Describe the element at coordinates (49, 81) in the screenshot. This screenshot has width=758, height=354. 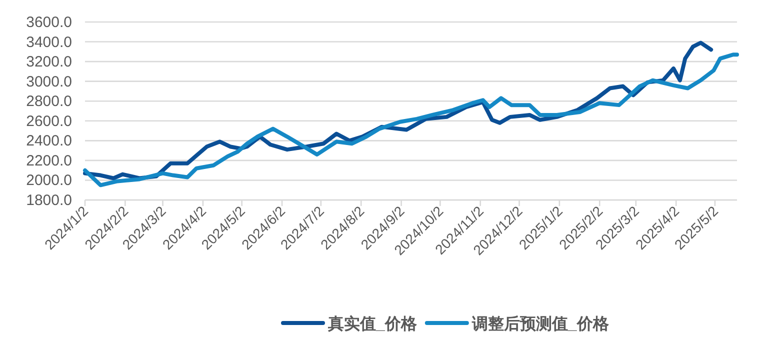
I see `y-tick-label: 3000.0` at that location.